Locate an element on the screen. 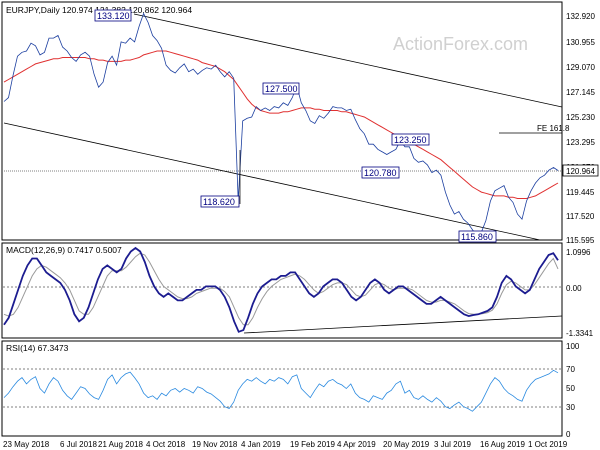  callout-120780: 120.780 is located at coordinates (380, 172).